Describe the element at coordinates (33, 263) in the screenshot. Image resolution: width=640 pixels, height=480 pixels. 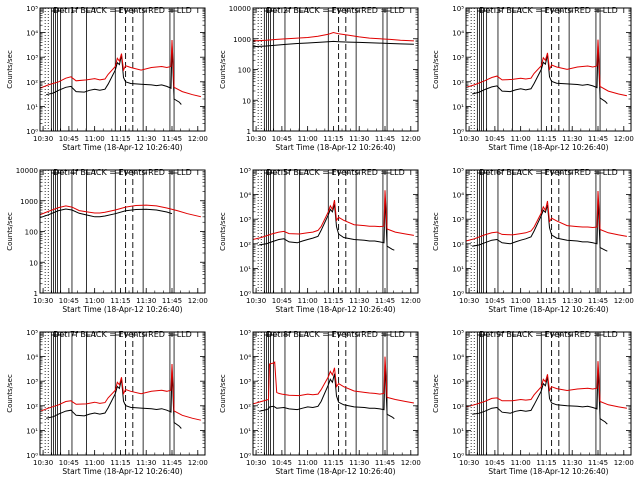
I see `y-tick-label: 10` at that location.